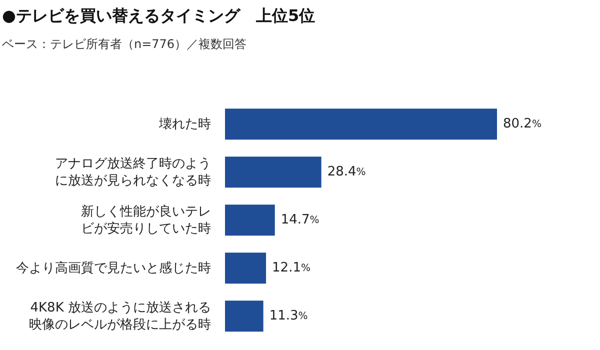  Describe the element at coordinates (124, 44) in the screenshot. I see `text: ベース：テレビ所有者（n=776）／複数回答` at that location.